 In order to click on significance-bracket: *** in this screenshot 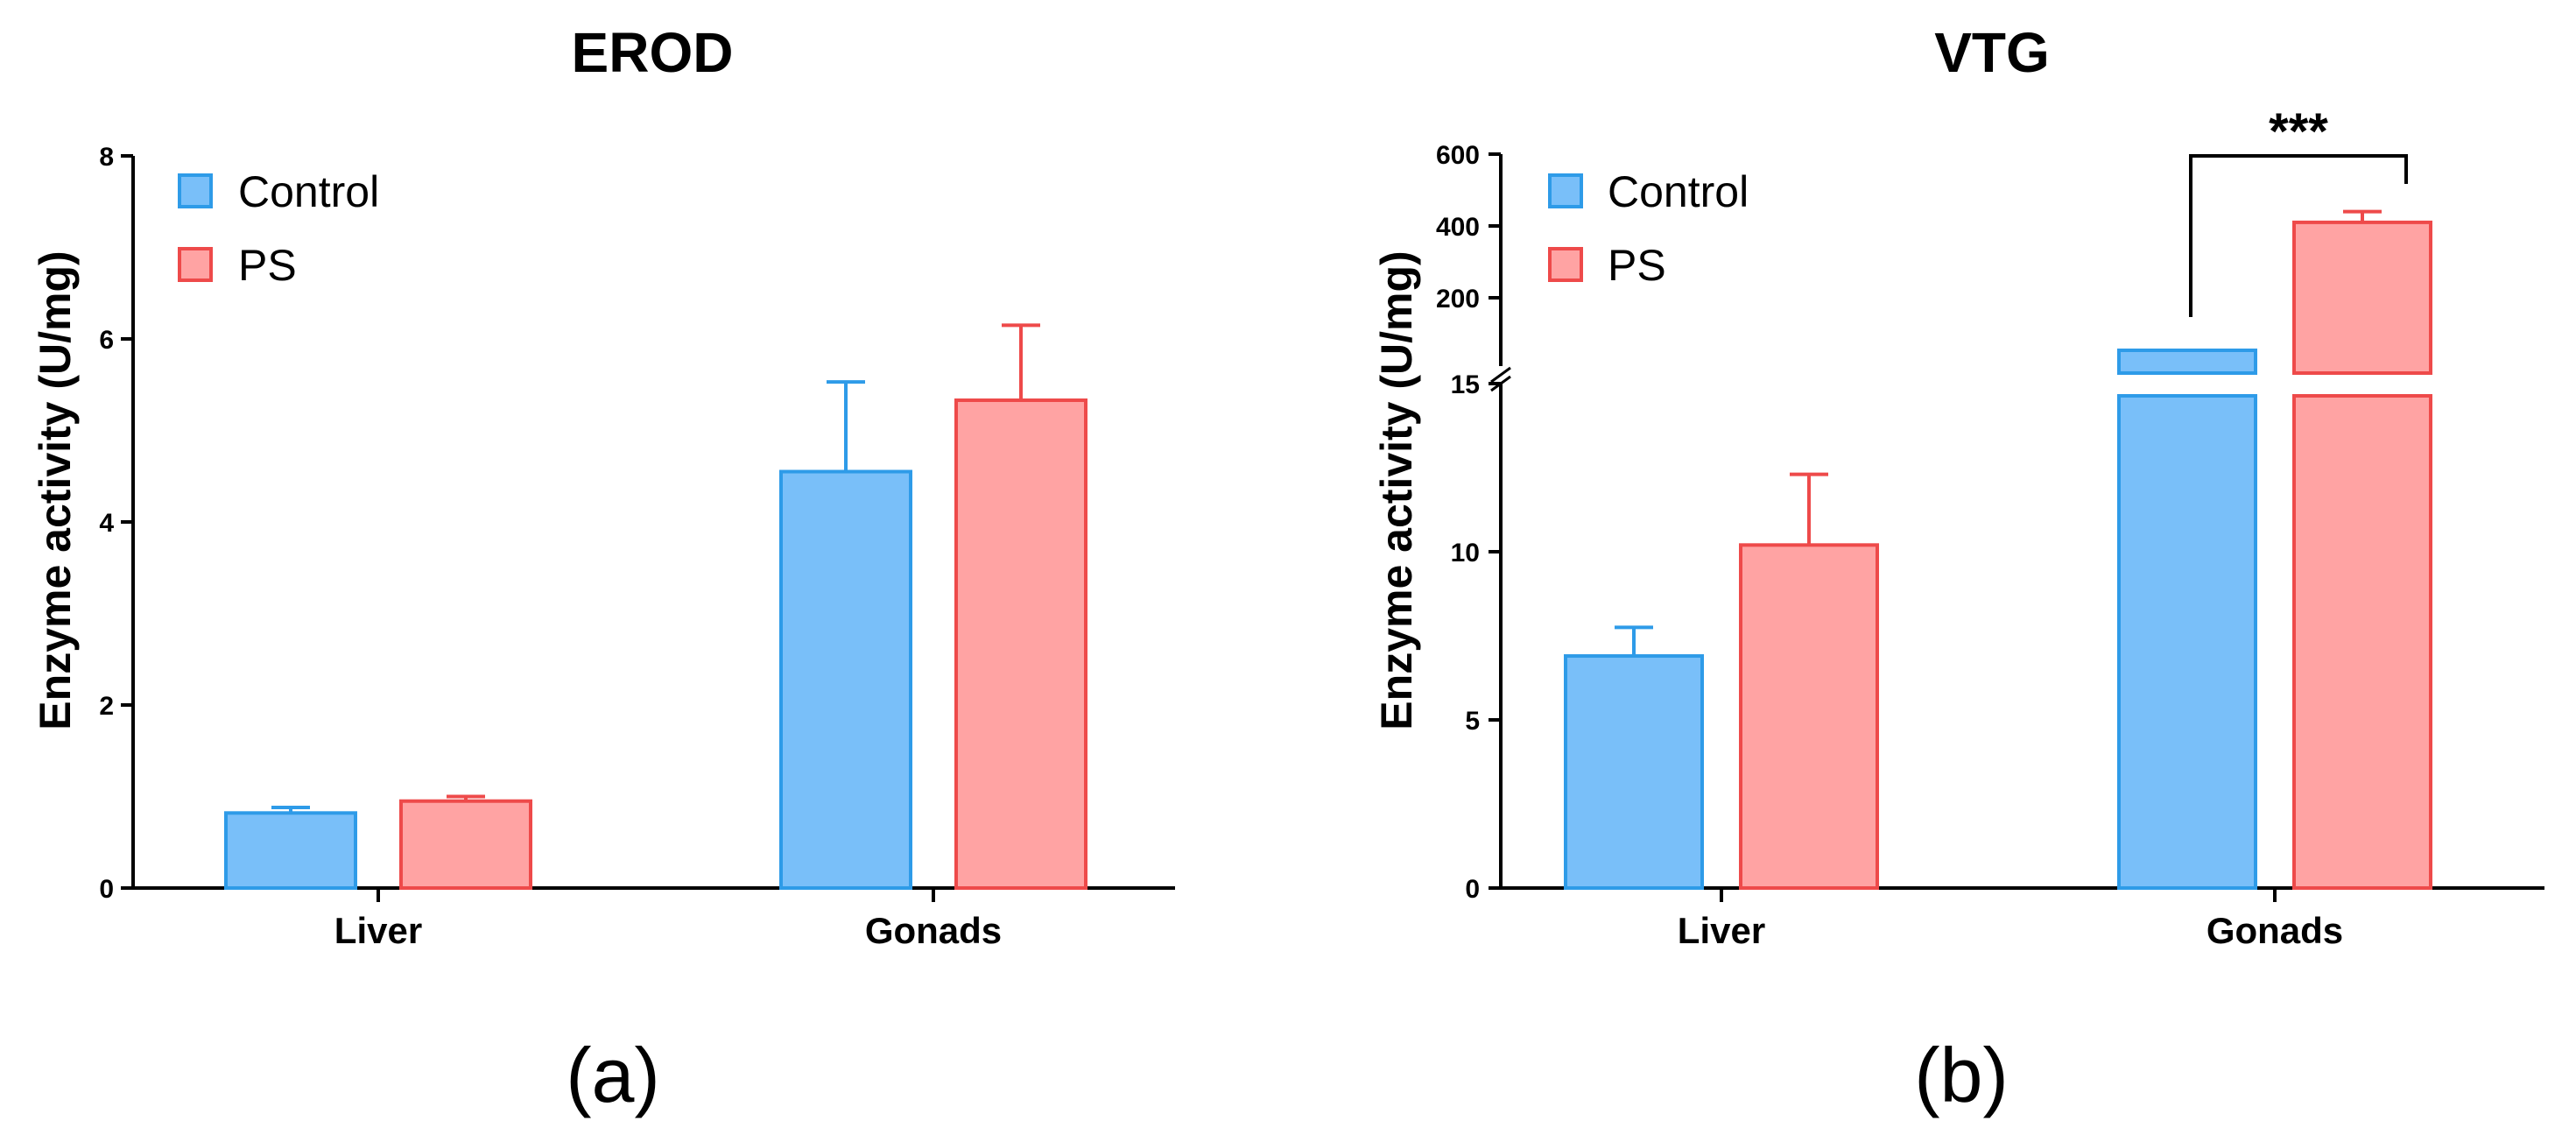, I will do `click(2298, 210)`.